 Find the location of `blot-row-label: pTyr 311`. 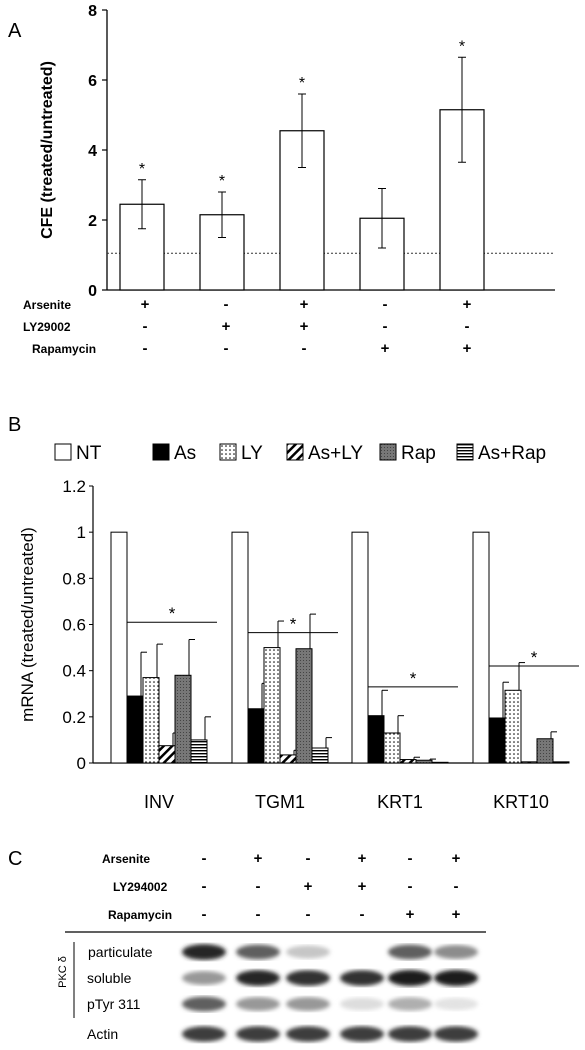

blot-row-label: pTyr 311 is located at coordinates (114, 1004).